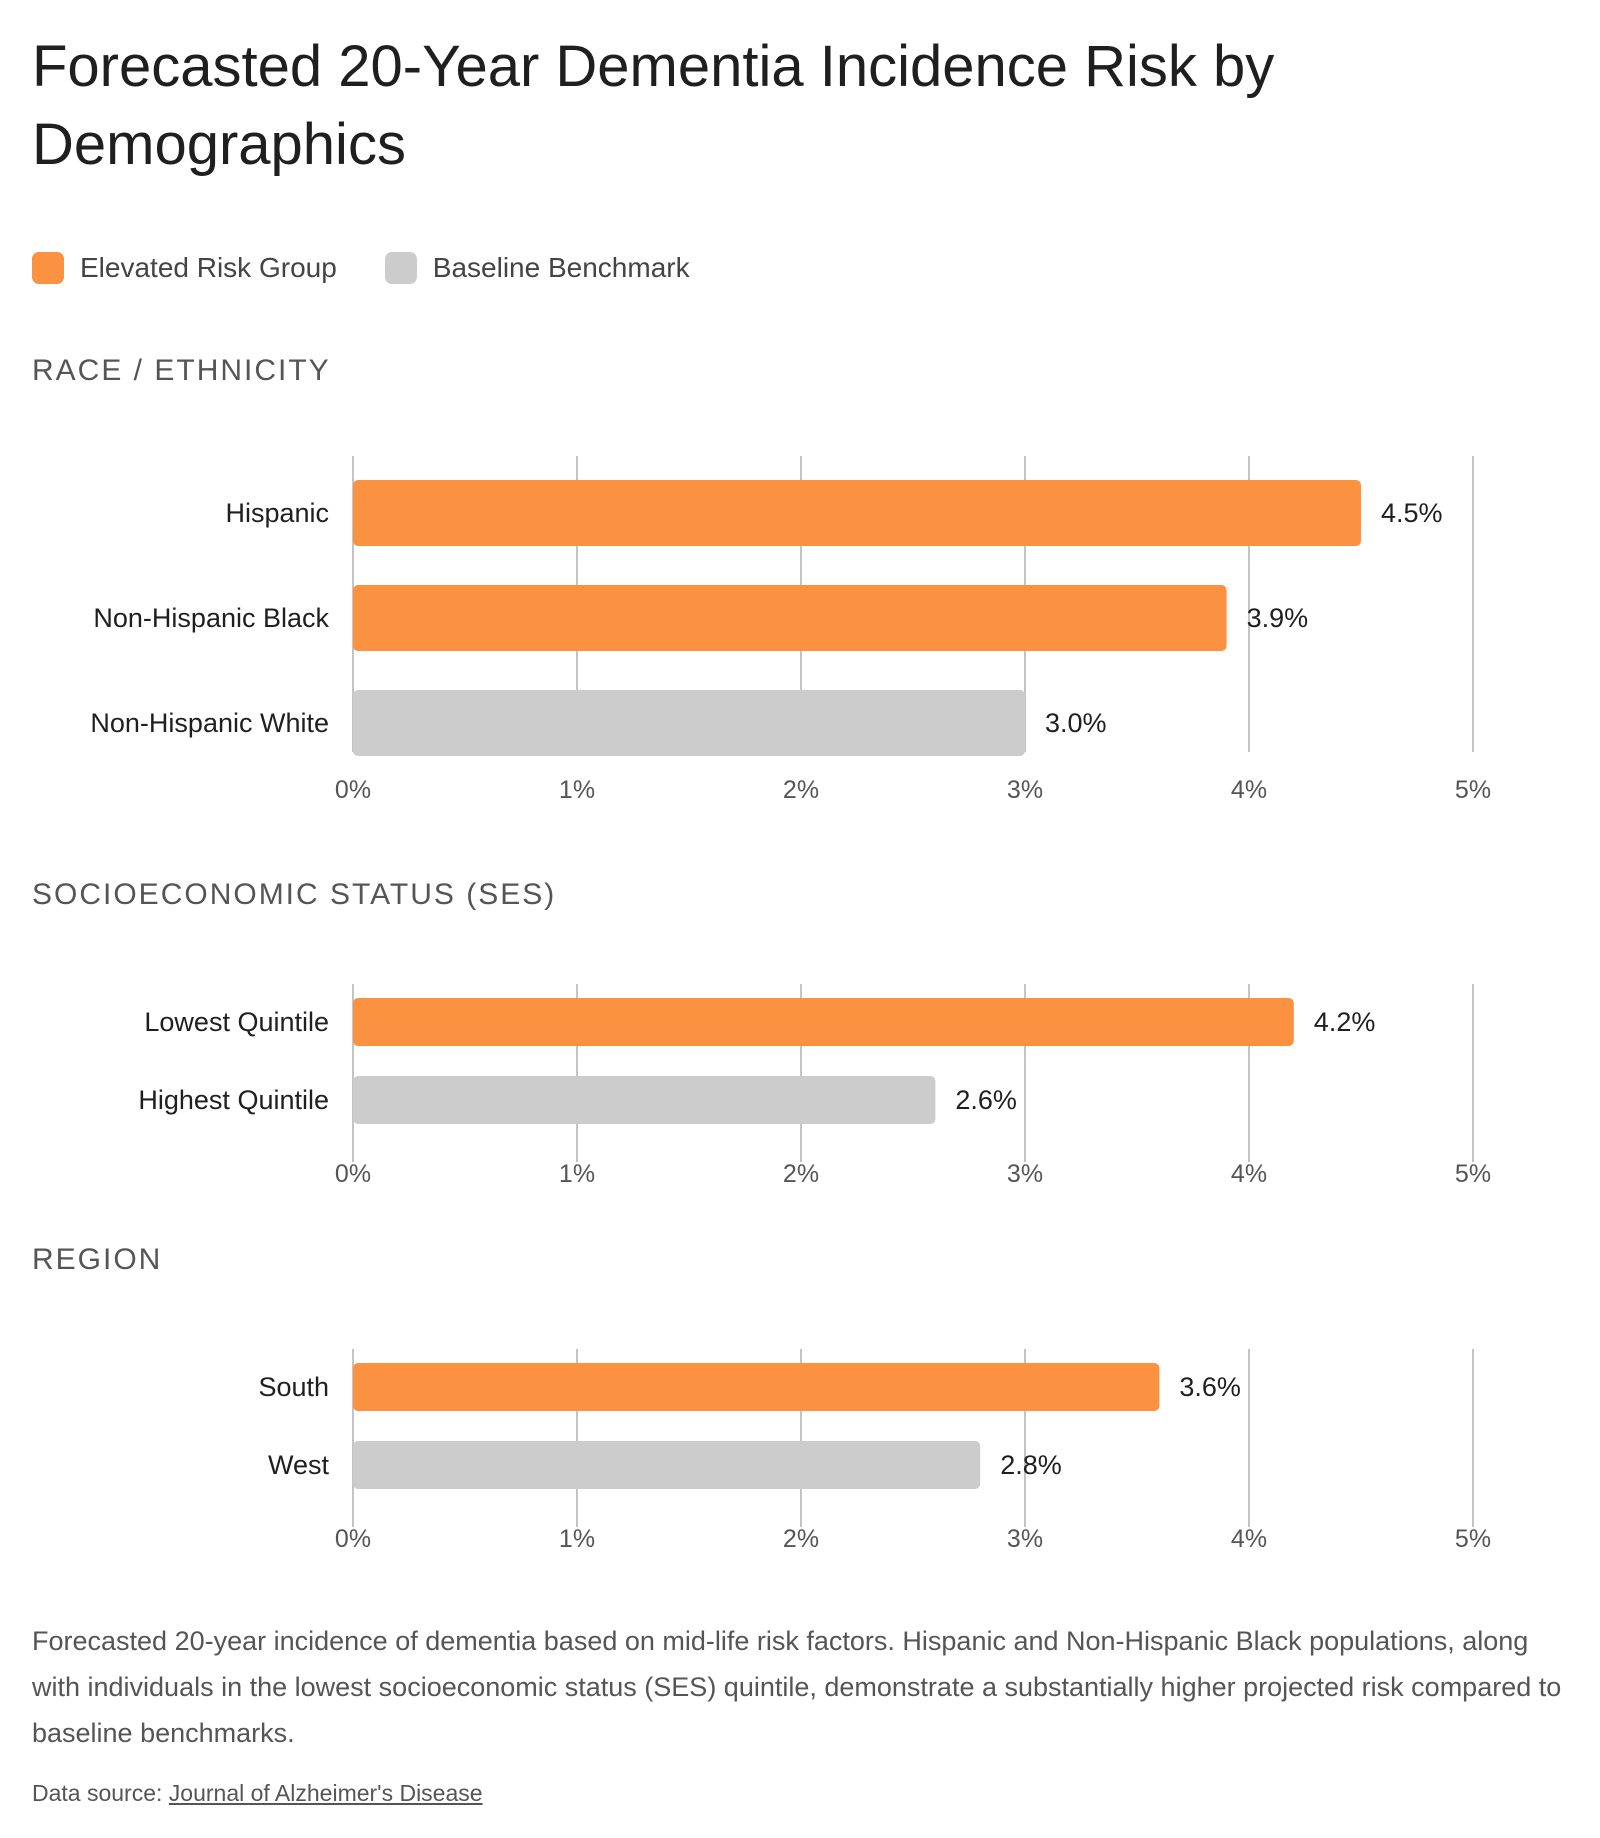  What do you see at coordinates (561, 267) in the screenshot?
I see `legend-label-baseline: Baseline Benchmark` at bounding box center [561, 267].